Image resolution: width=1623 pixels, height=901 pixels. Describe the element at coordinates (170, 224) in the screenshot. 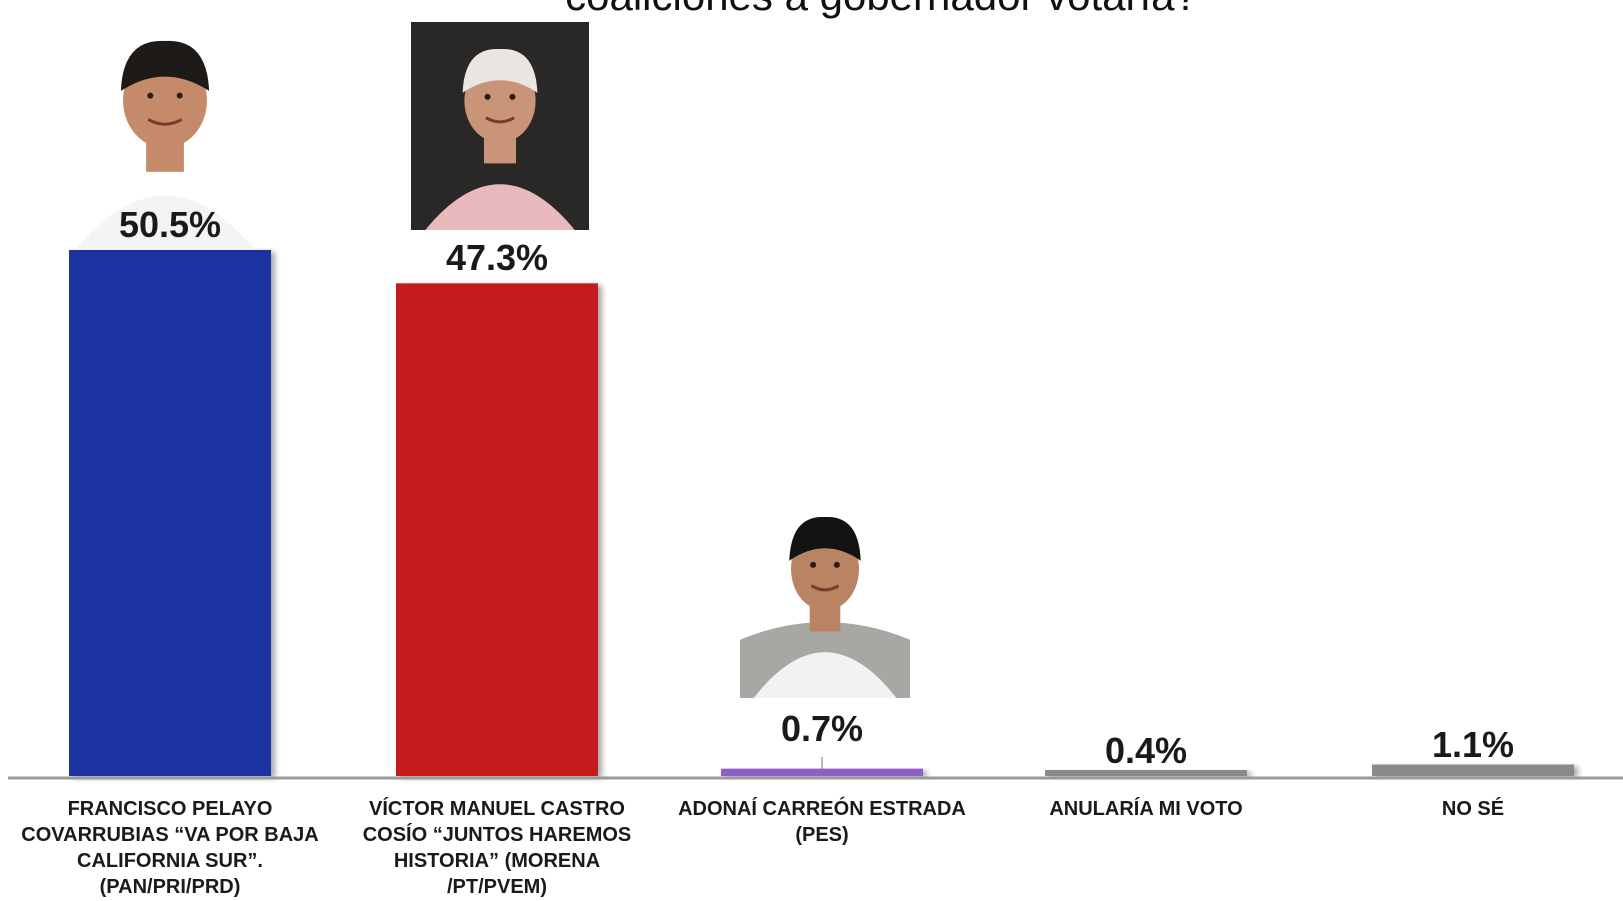

I see `value-label-0: 50.5%` at that location.